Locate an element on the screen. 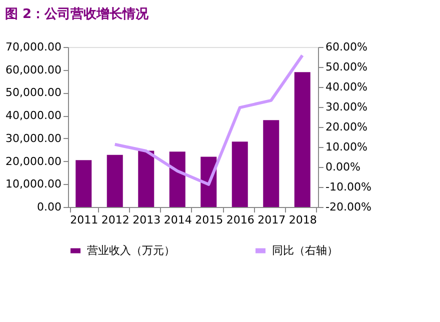  chart-title: 图 2：公司营收增长情况 is located at coordinates (77, 14).